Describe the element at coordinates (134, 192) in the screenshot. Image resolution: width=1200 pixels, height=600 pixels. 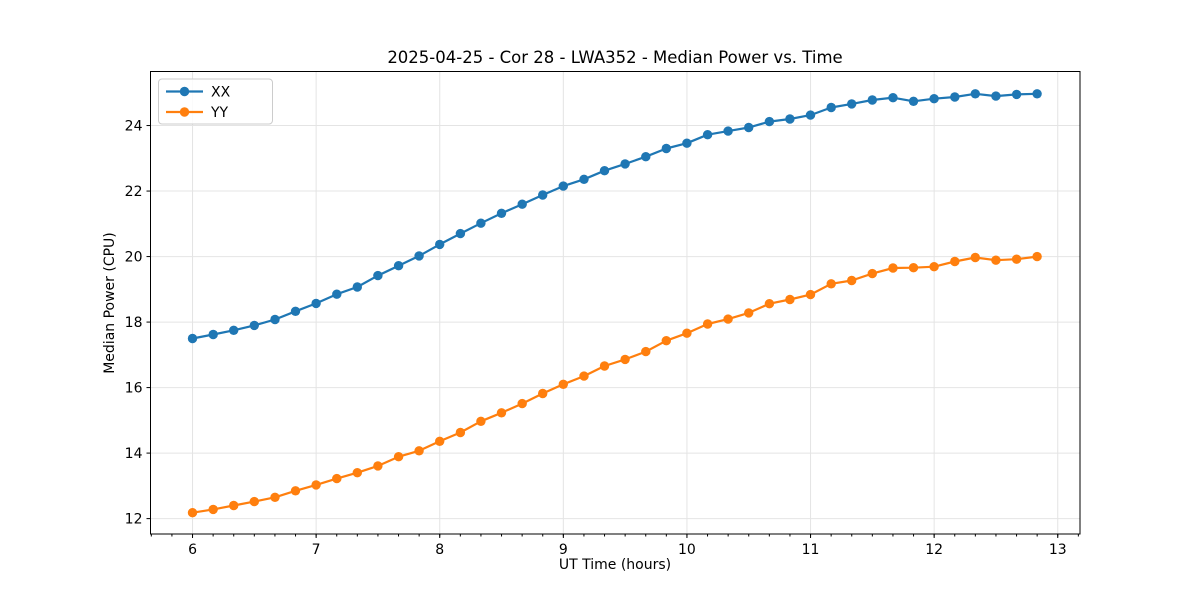
I see `y-tick-label: 22` at that location.